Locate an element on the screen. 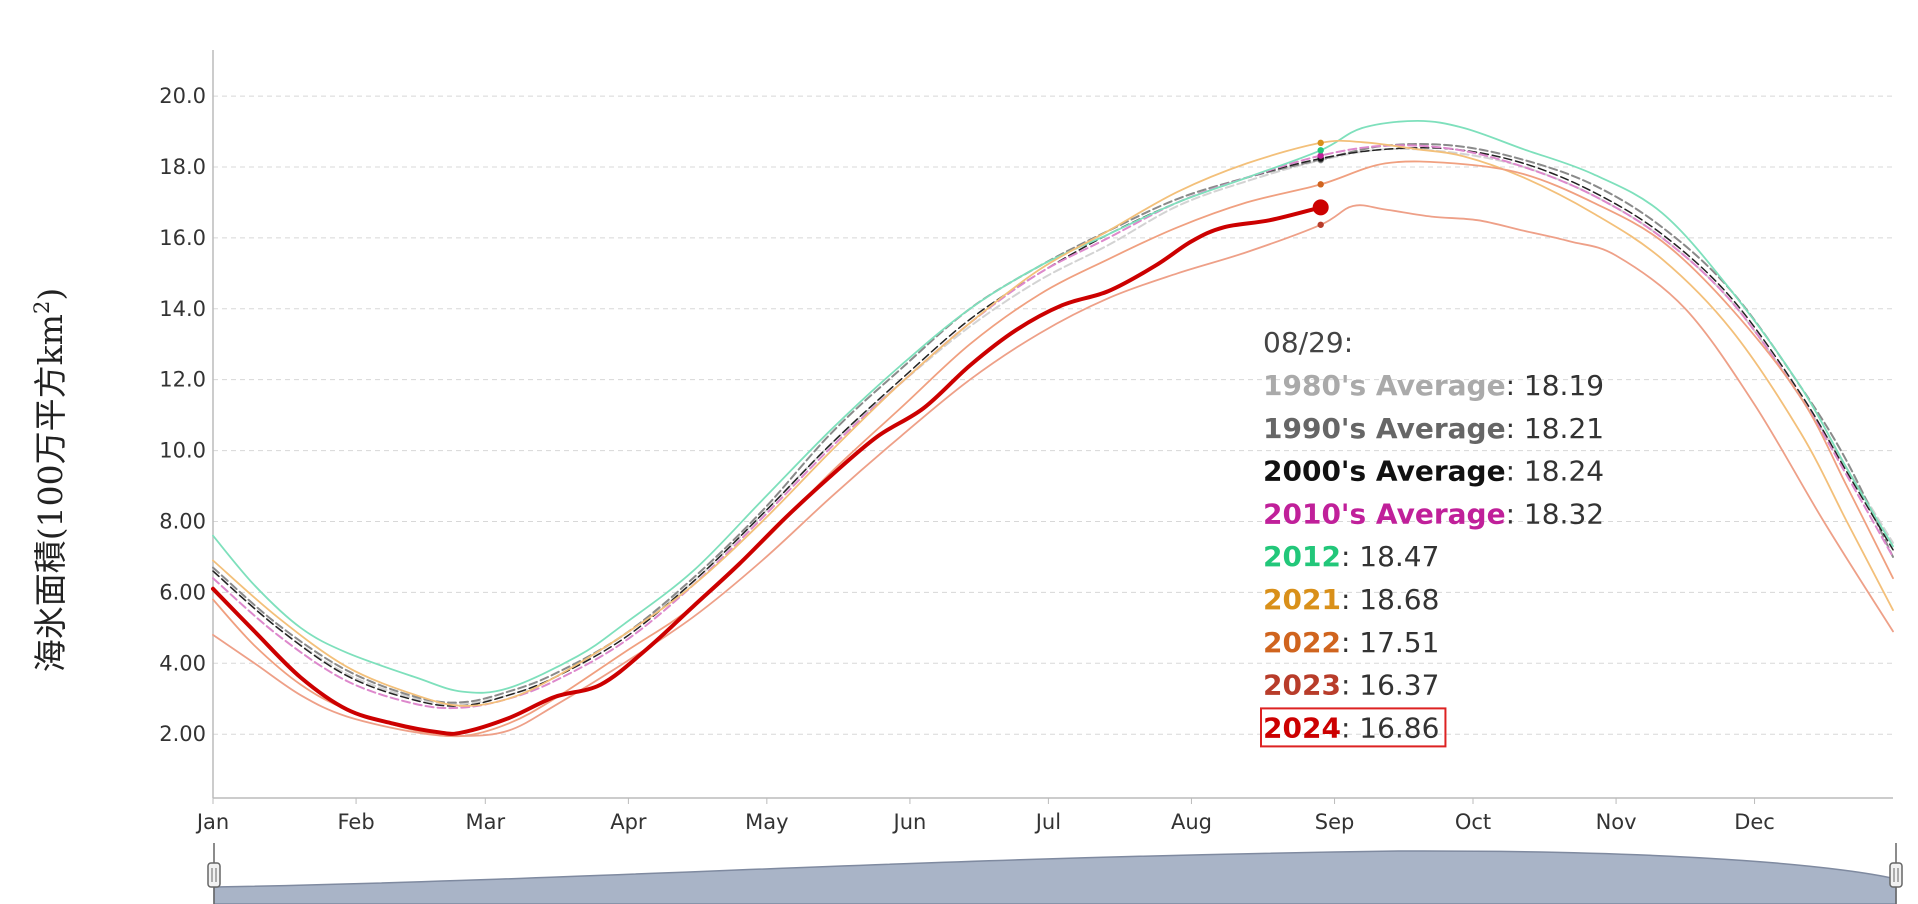 Image resolution: width=1918 pixels, height=904 pixels. x-tick-label: Aug is located at coordinates (1191, 822).